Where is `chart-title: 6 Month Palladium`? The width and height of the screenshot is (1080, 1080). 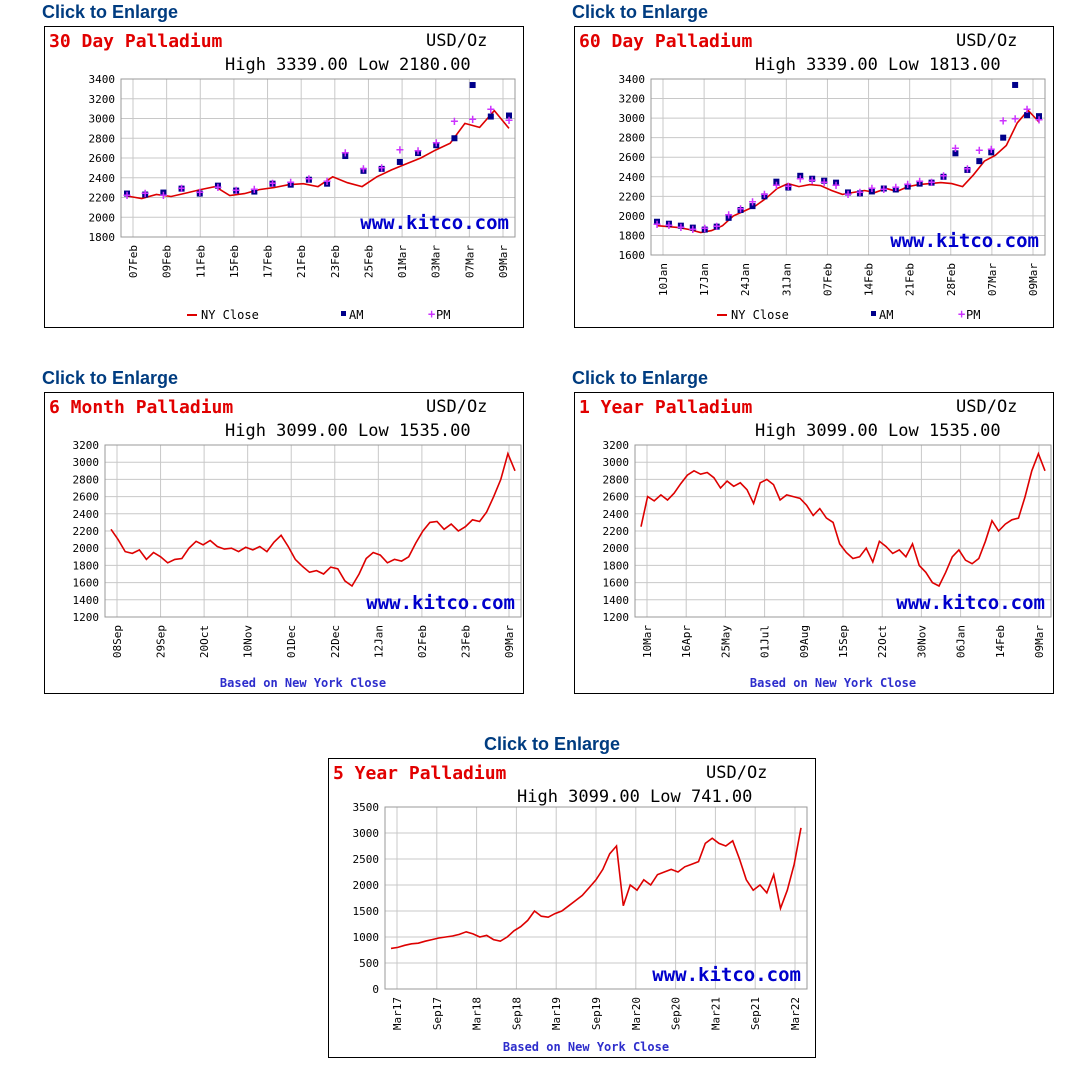 chart-title: 6 Month Palladium is located at coordinates (141, 407).